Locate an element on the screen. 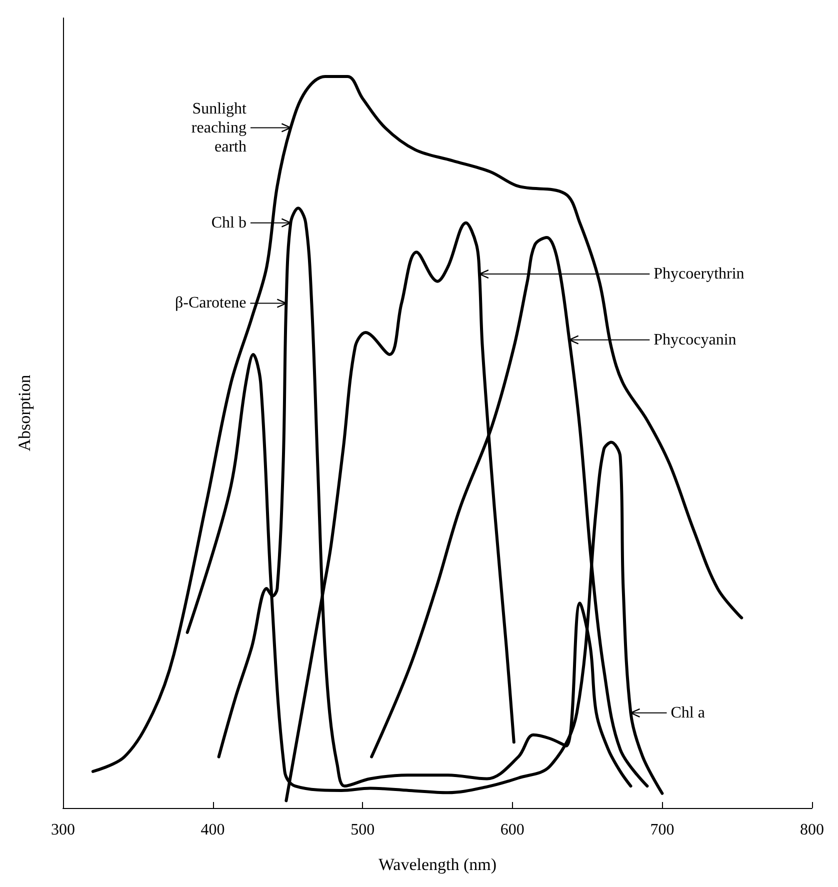  annotation: β-Carotene is located at coordinates (210, 303).